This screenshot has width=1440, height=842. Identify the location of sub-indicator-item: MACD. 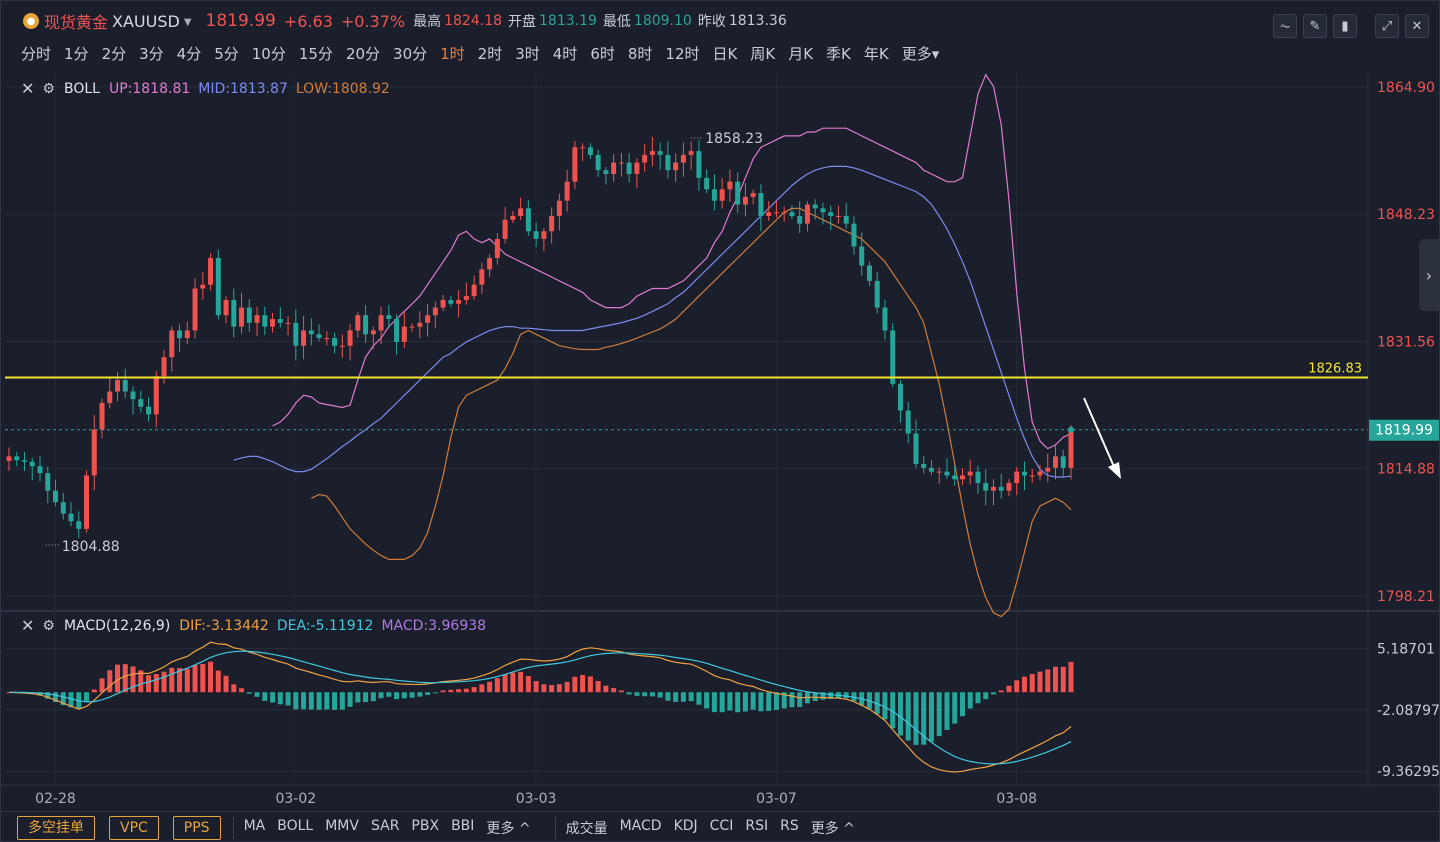
(640, 825).